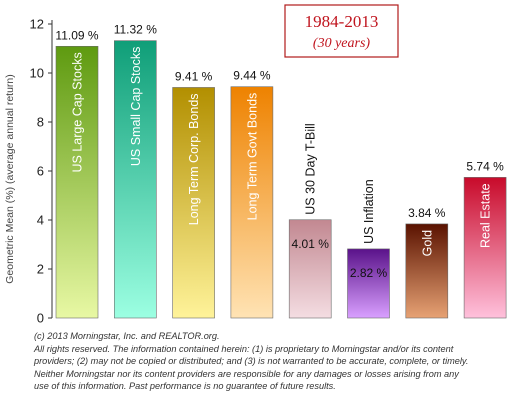  I want to click on y-axis: 0 2 4 6 8 10 12, so click(41, 171).